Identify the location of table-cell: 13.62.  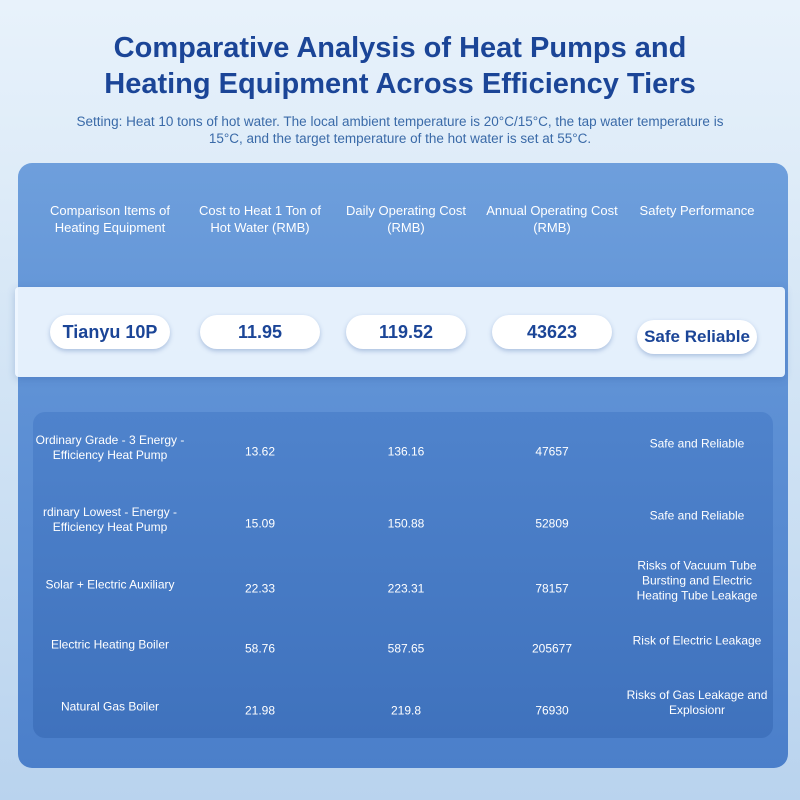
(260, 451).